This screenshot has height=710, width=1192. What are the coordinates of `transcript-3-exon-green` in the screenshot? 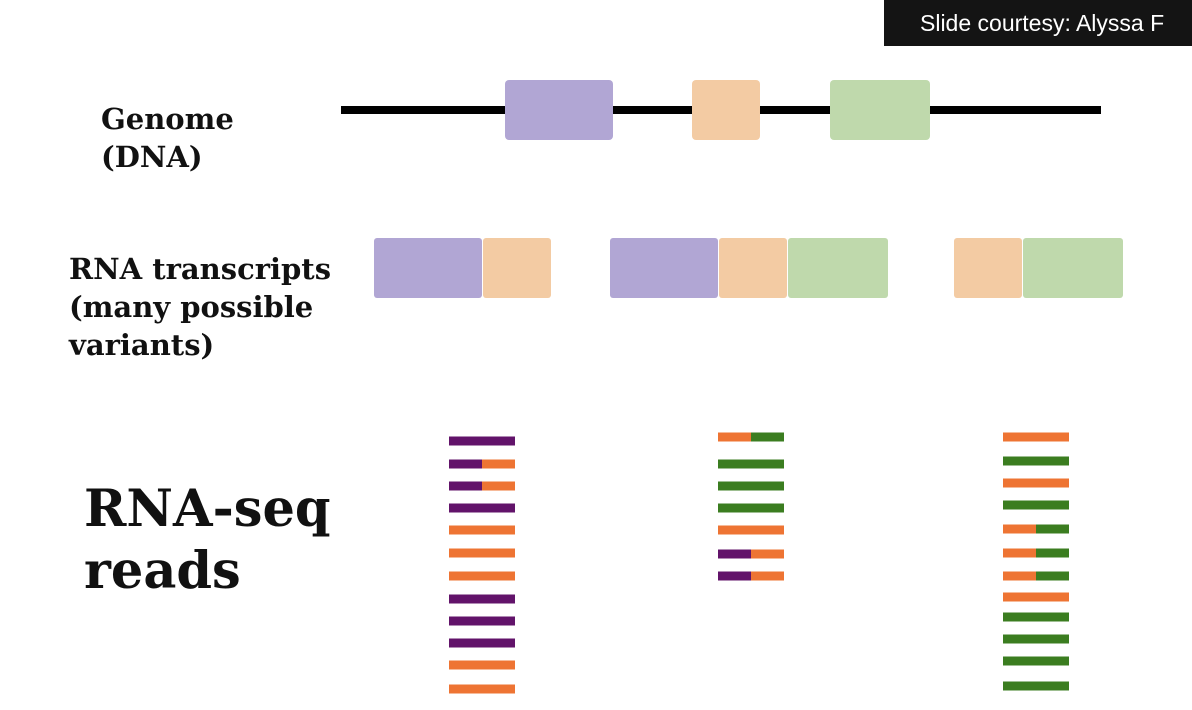 It's located at (1073, 268).